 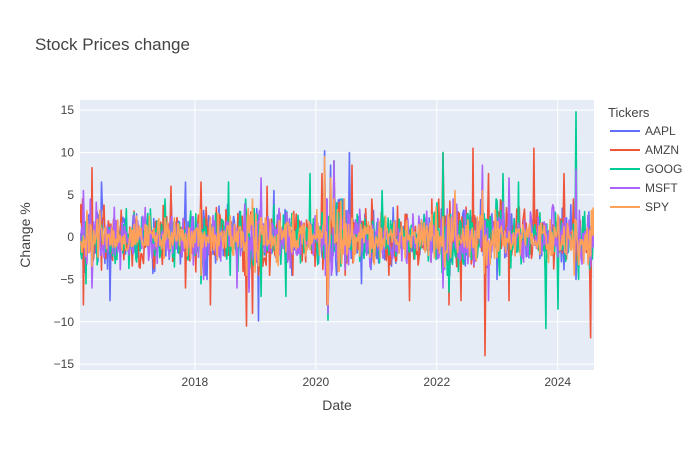 I want to click on x-tick-label: 2018, so click(x=195, y=382).